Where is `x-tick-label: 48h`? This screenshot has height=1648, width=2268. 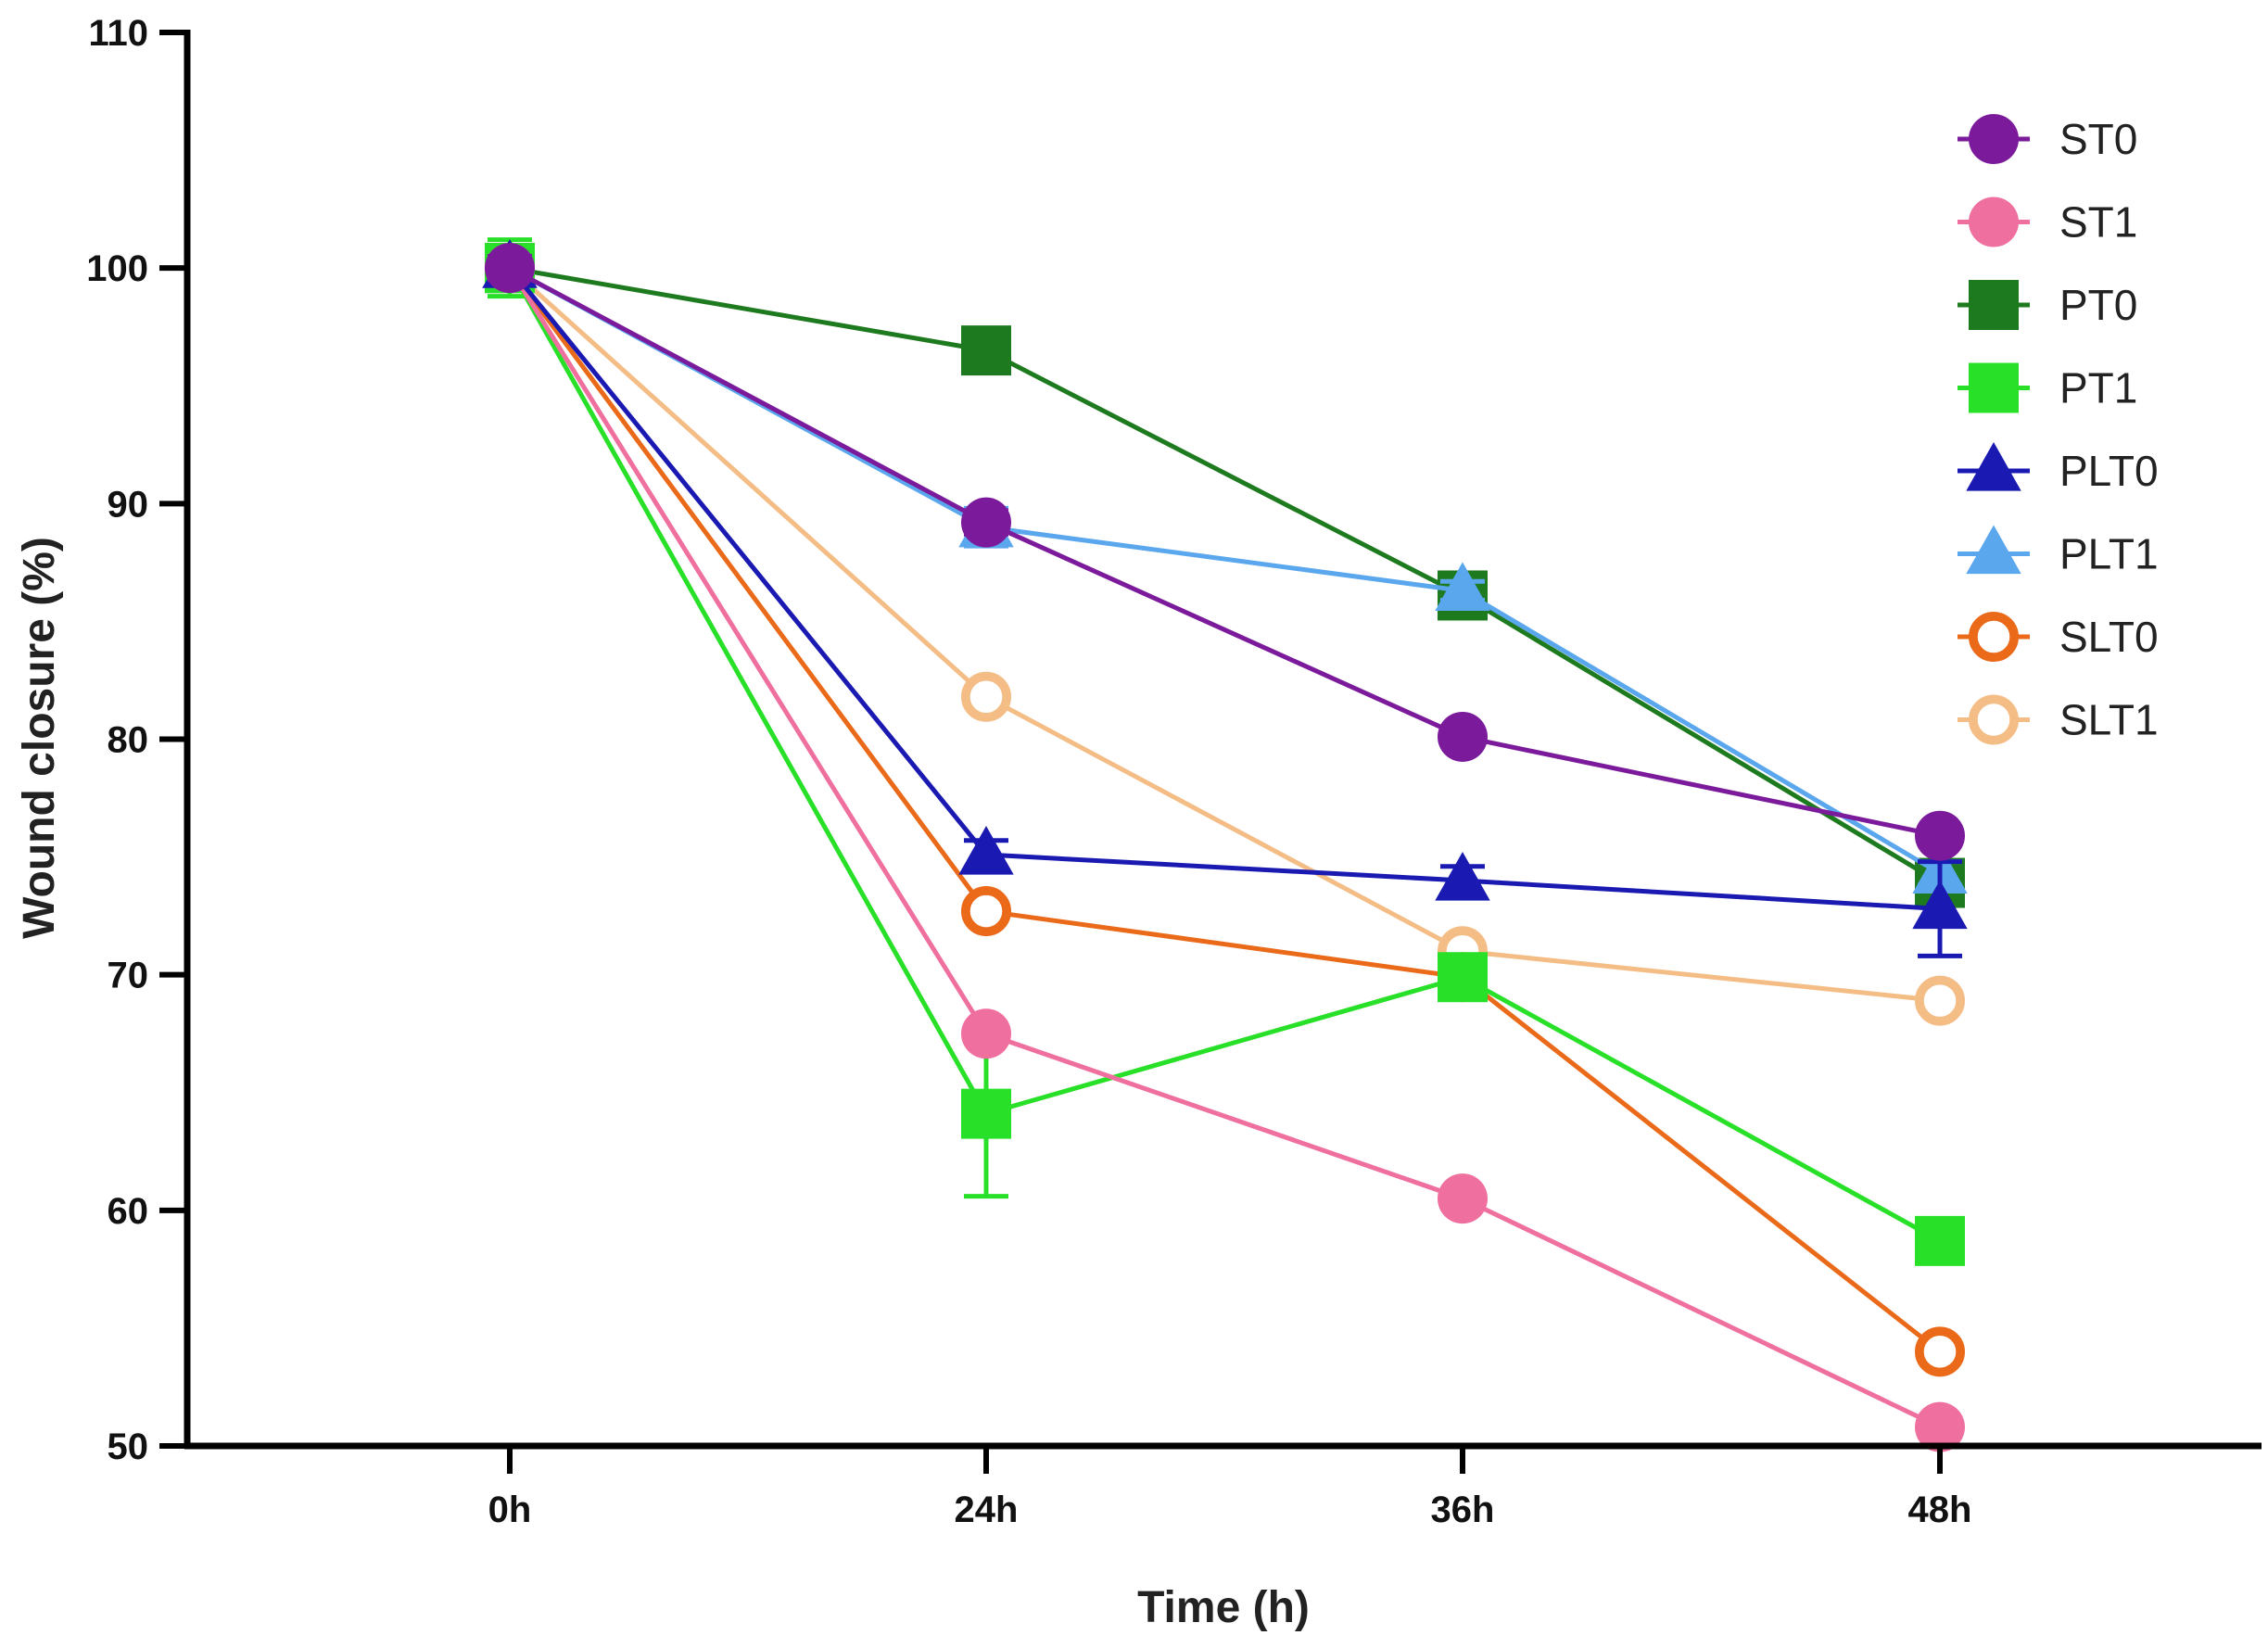 x-tick-label: 48h is located at coordinates (1940, 1510).